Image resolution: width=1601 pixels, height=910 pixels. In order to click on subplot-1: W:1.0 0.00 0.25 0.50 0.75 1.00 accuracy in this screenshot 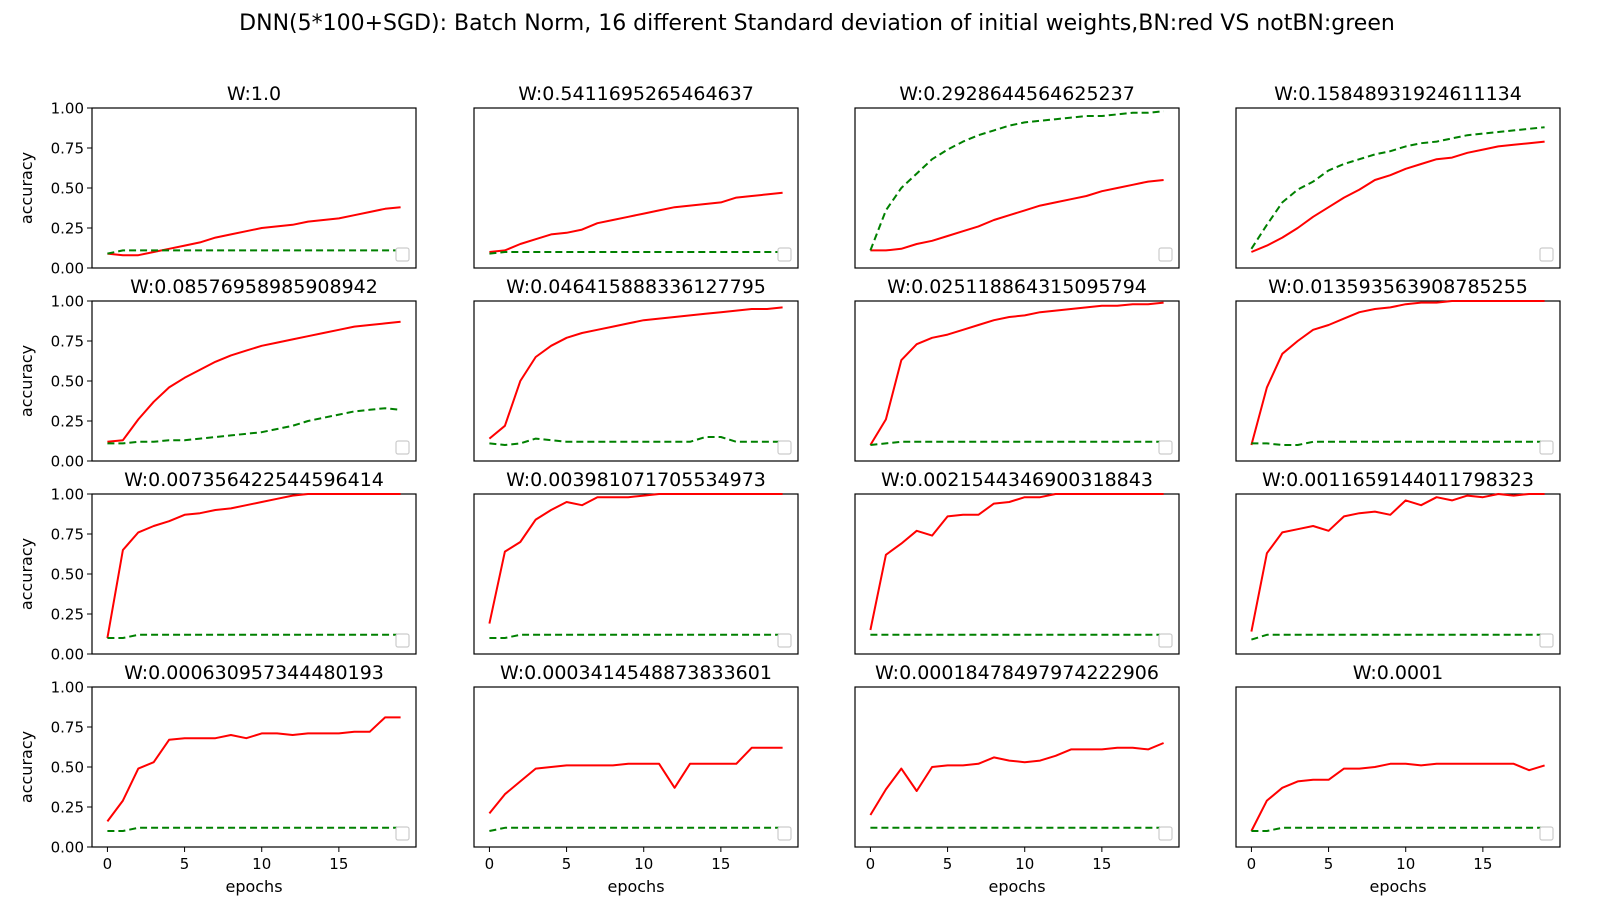, I will do `click(217, 180)`.